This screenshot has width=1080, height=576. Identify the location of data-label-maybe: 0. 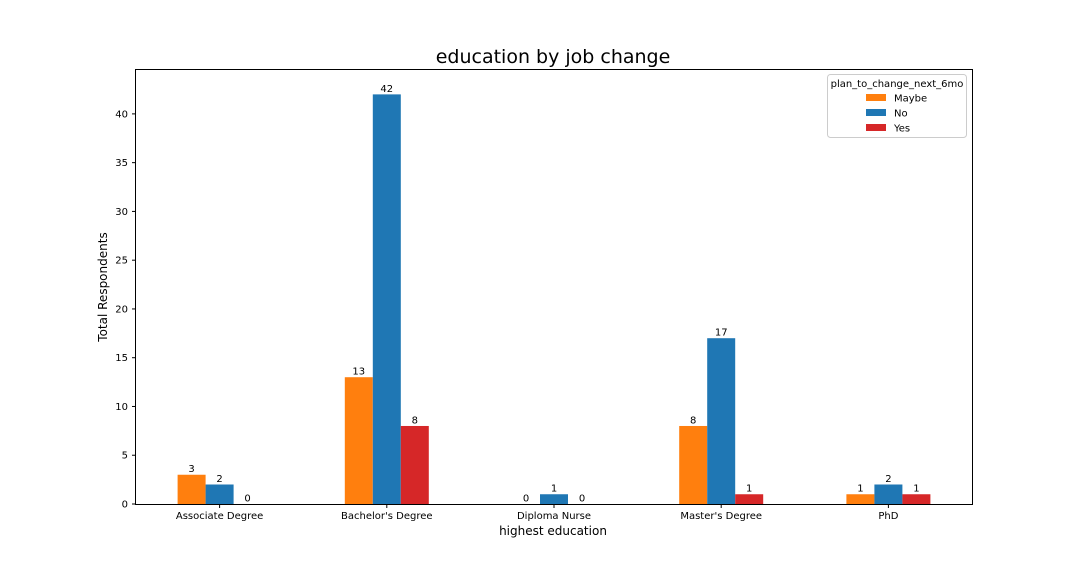
(526, 499).